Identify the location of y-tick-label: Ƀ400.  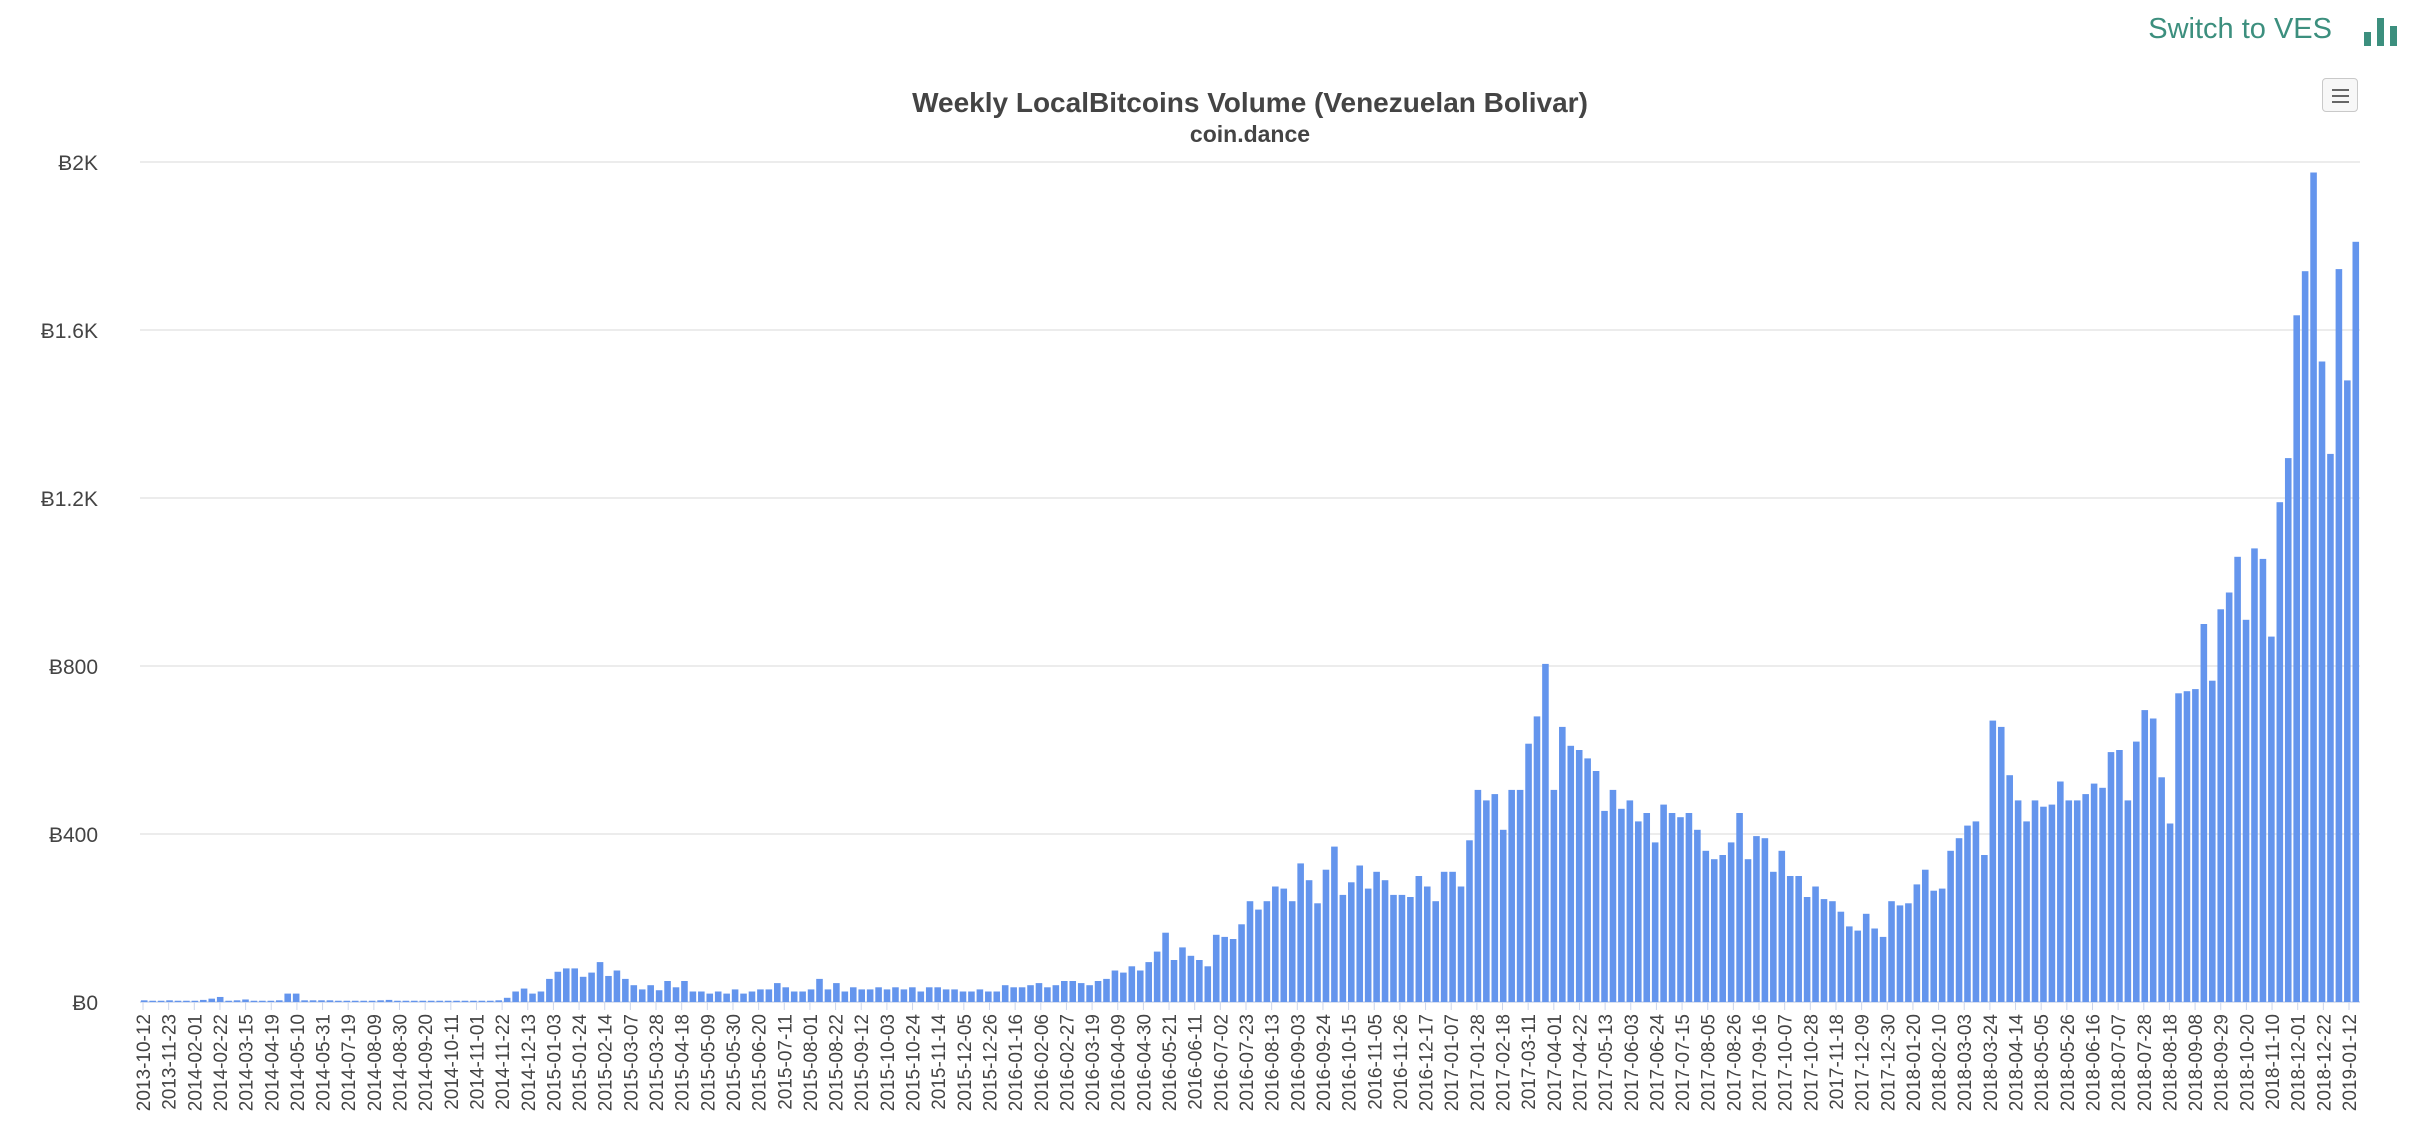
(73, 835).